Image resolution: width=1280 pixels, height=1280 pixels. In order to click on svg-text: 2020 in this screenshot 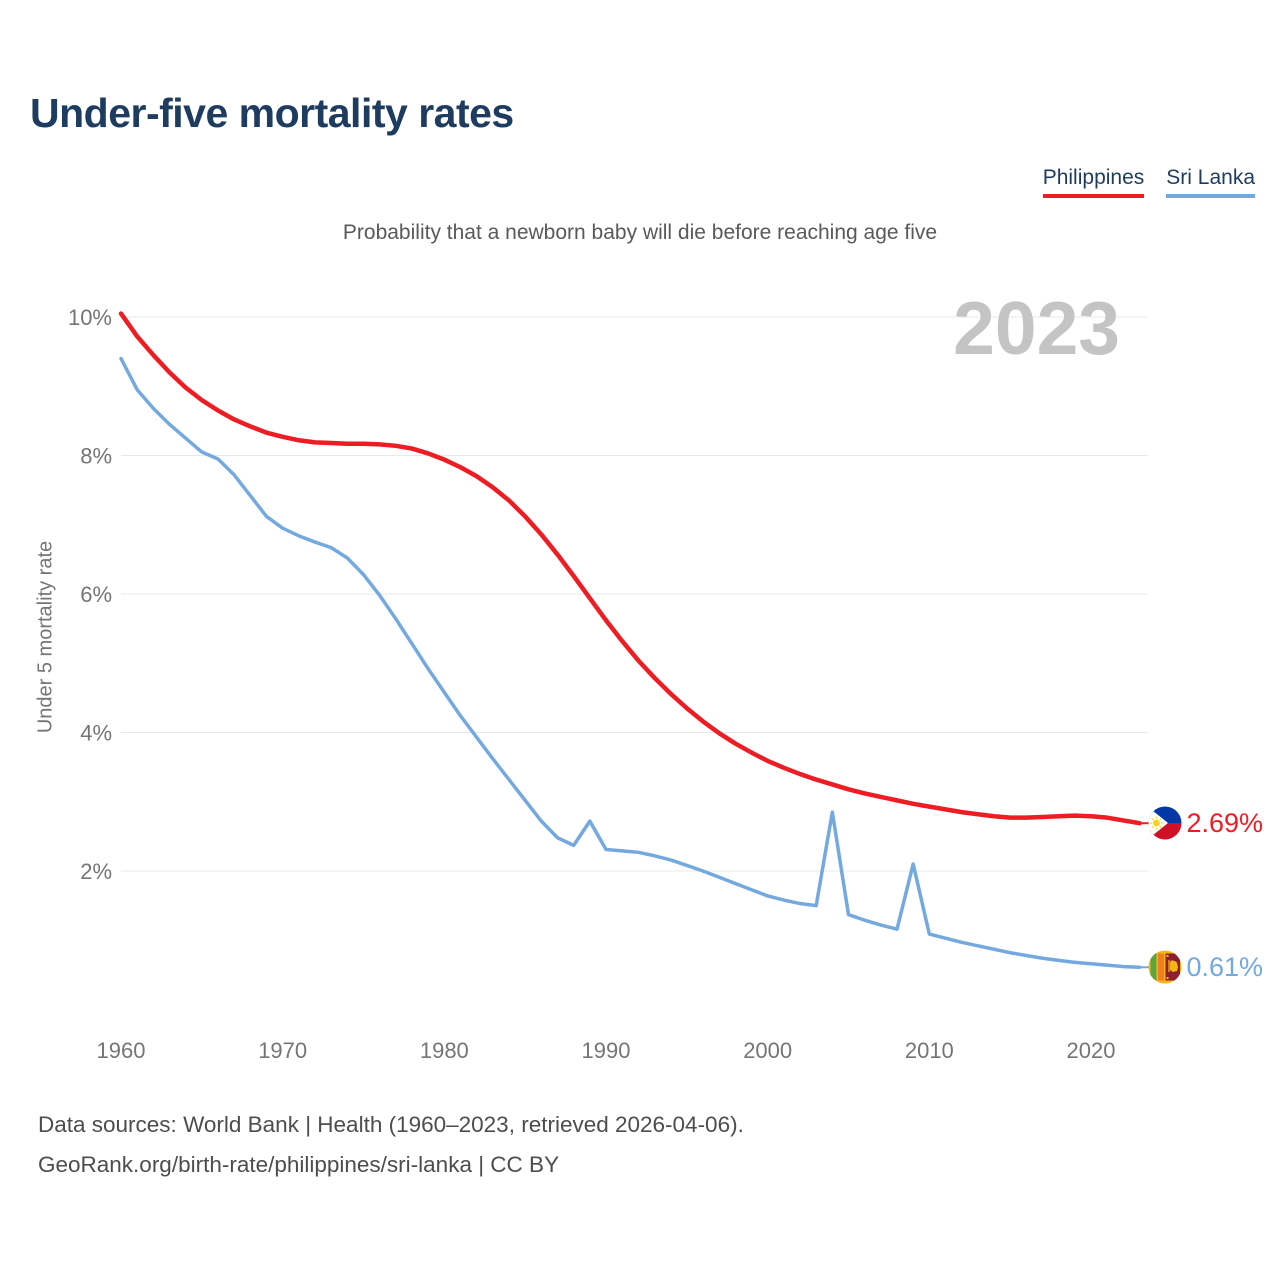, I will do `click(1091, 1050)`.